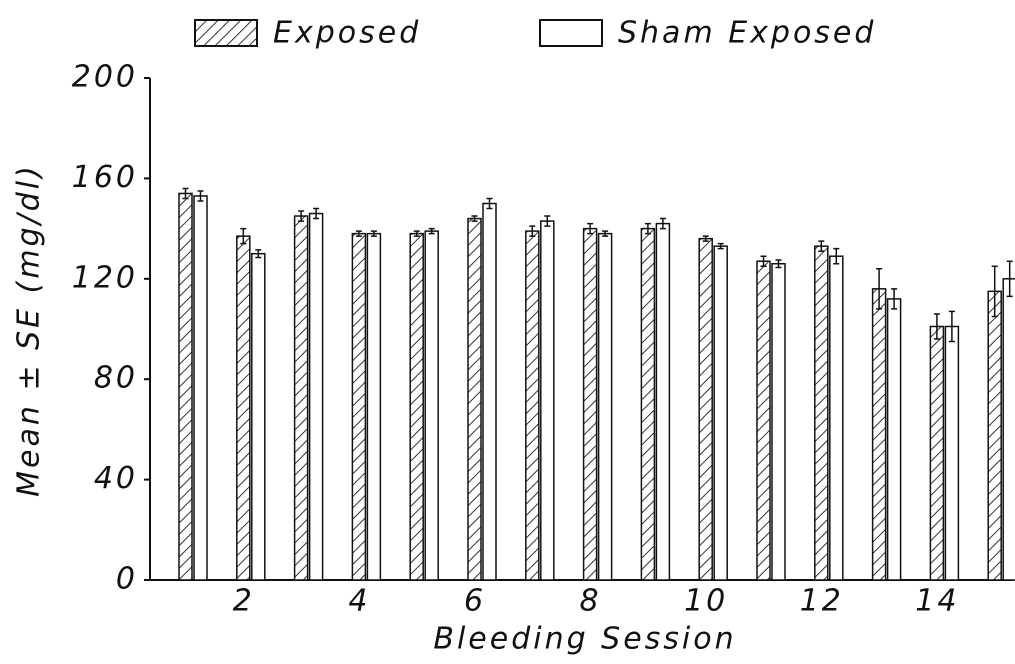 The image size is (1015, 664). I want to click on x-axis-label: Bleeding Session, so click(584, 639).